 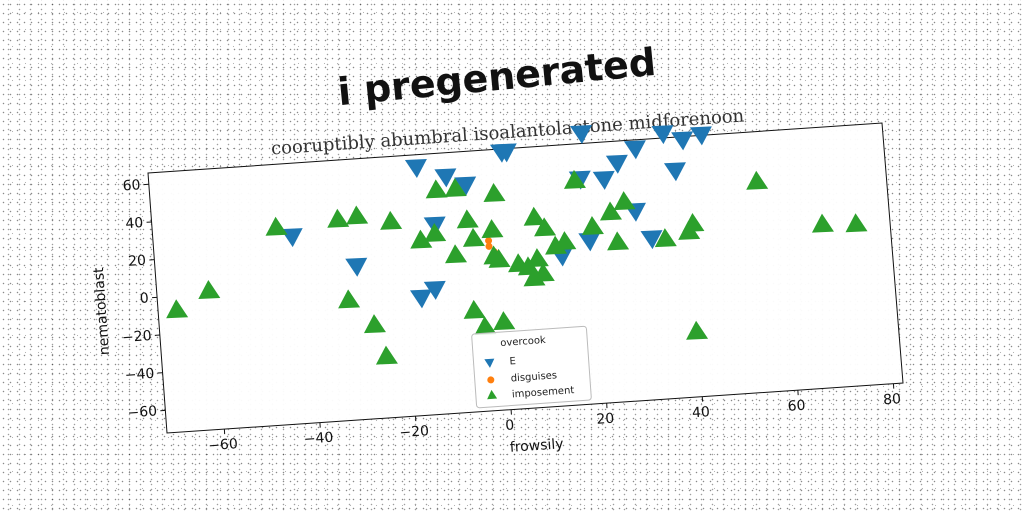 I want to click on y-tick-label: 20, so click(x=137, y=261).